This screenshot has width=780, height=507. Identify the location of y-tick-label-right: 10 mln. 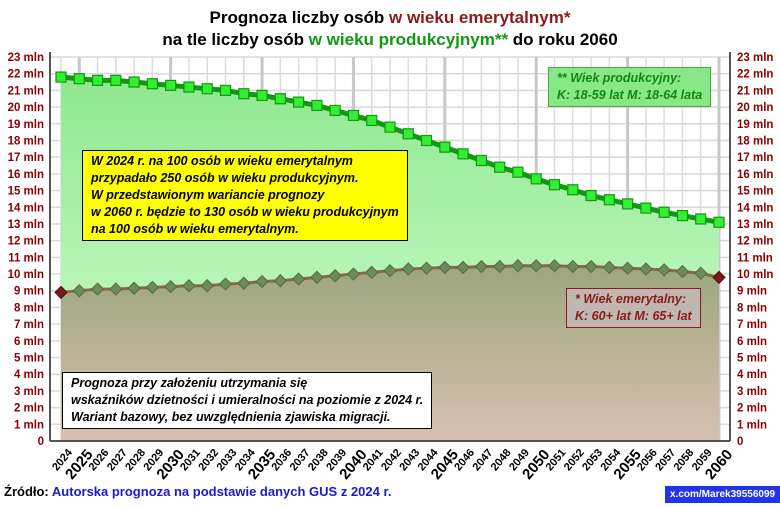
(755, 275).